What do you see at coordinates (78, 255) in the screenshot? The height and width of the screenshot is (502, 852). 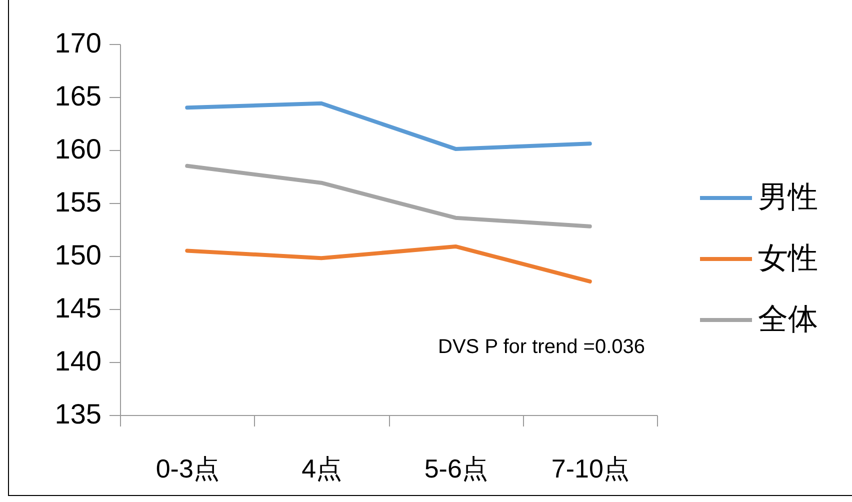 I see `y-tick-label: 150` at bounding box center [78, 255].